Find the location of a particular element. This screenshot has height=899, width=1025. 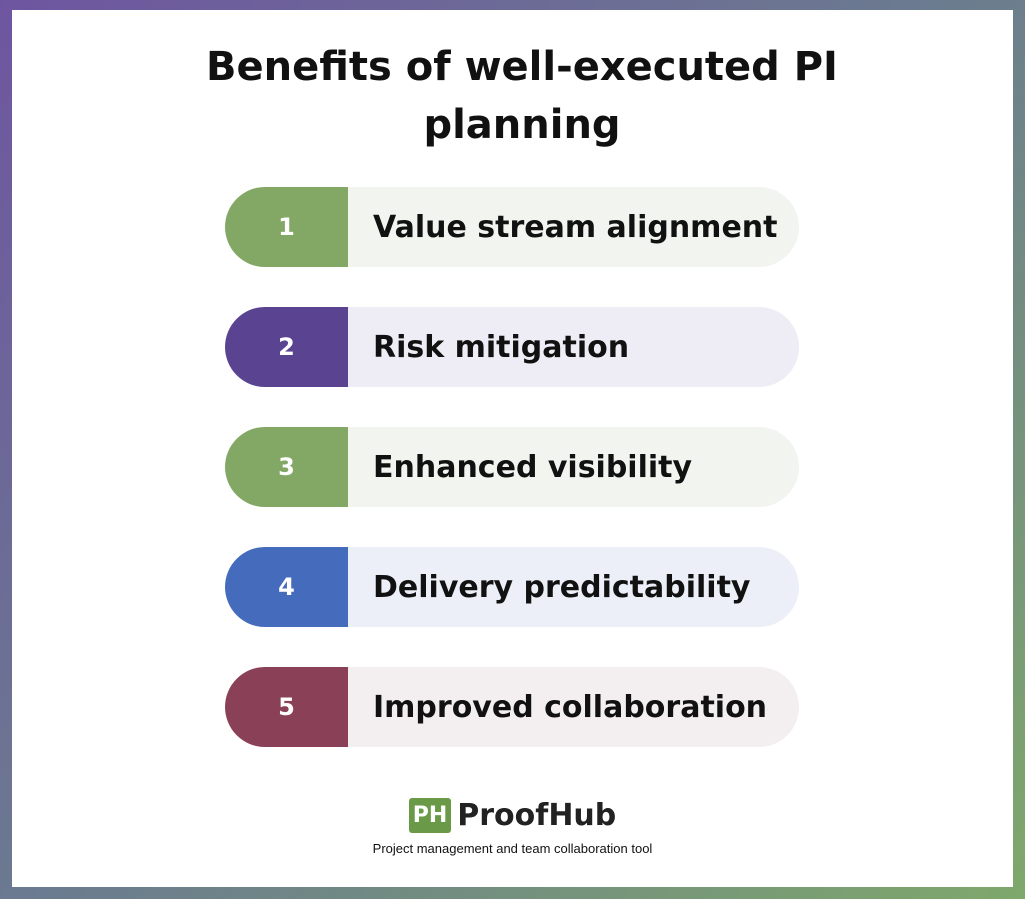

benefit-row: 3 Enhanced visibility is located at coordinates (512, 467).